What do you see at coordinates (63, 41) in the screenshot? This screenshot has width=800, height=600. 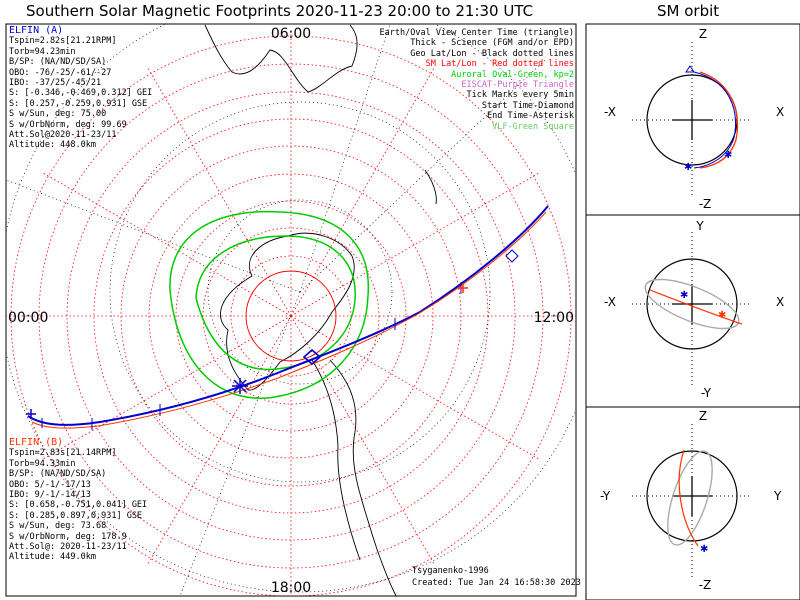 I see `elfin-a-line: Tspin=2.82s[21.21RPM]` at bounding box center [63, 41].